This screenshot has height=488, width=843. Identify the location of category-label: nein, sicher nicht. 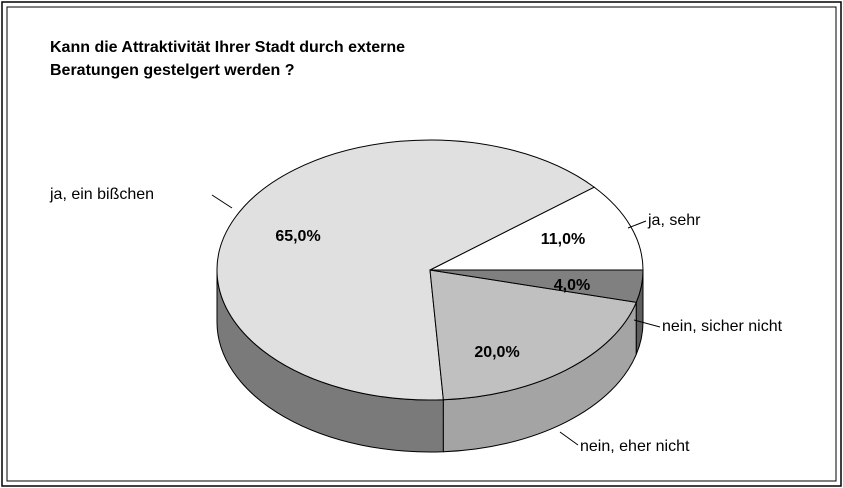
(722, 326).